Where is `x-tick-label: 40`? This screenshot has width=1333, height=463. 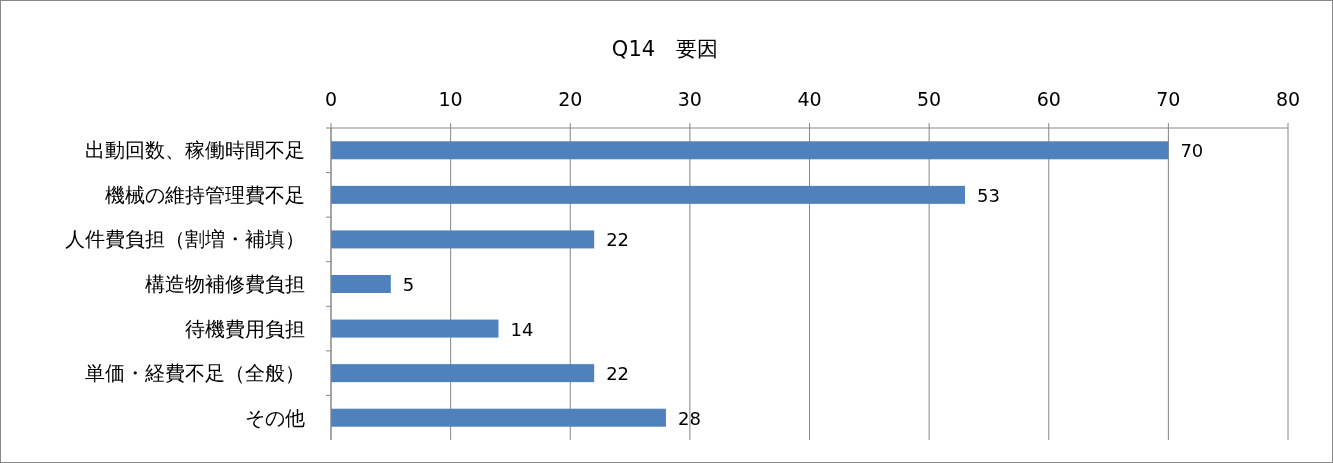 x-tick-label: 40 is located at coordinates (809, 99).